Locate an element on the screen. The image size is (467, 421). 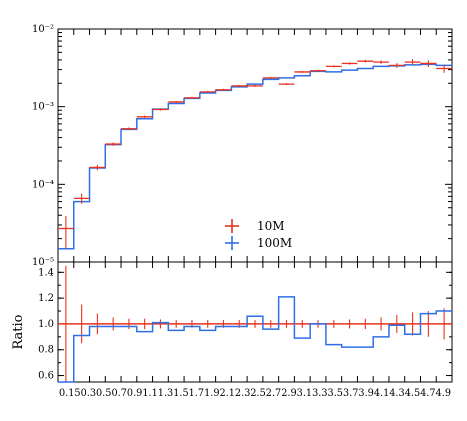
top-y-tick-labels: 10⁻⁵ 10⁻⁴ 10⁻³ 10⁻² is located at coordinates (43, 146).